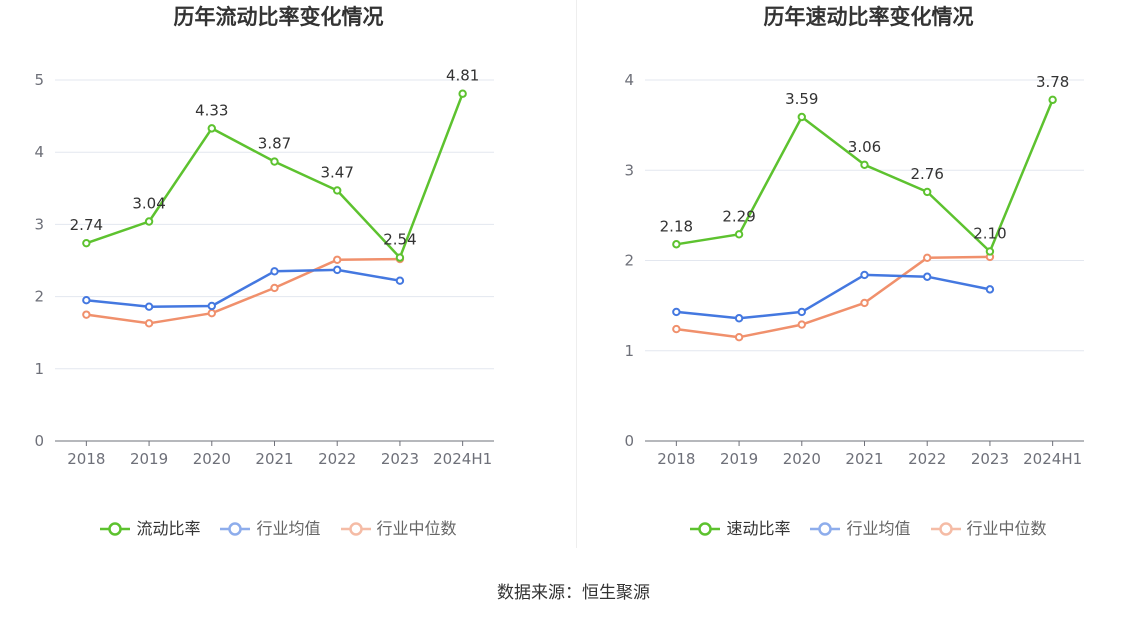 This screenshot has width=1147, height=619. Describe the element at coordinates (676, 226) in the screenshot. I see `series-0-data-label: 2.18` at that location.